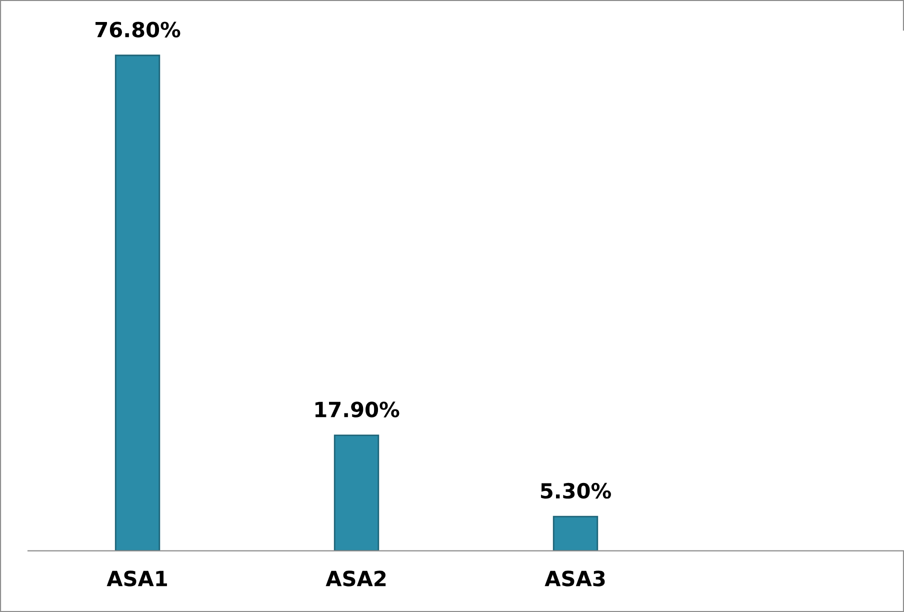  Describe the element at coordinates (138, 30) in the screenshot. I see `data-label: 76.80%` at that location.